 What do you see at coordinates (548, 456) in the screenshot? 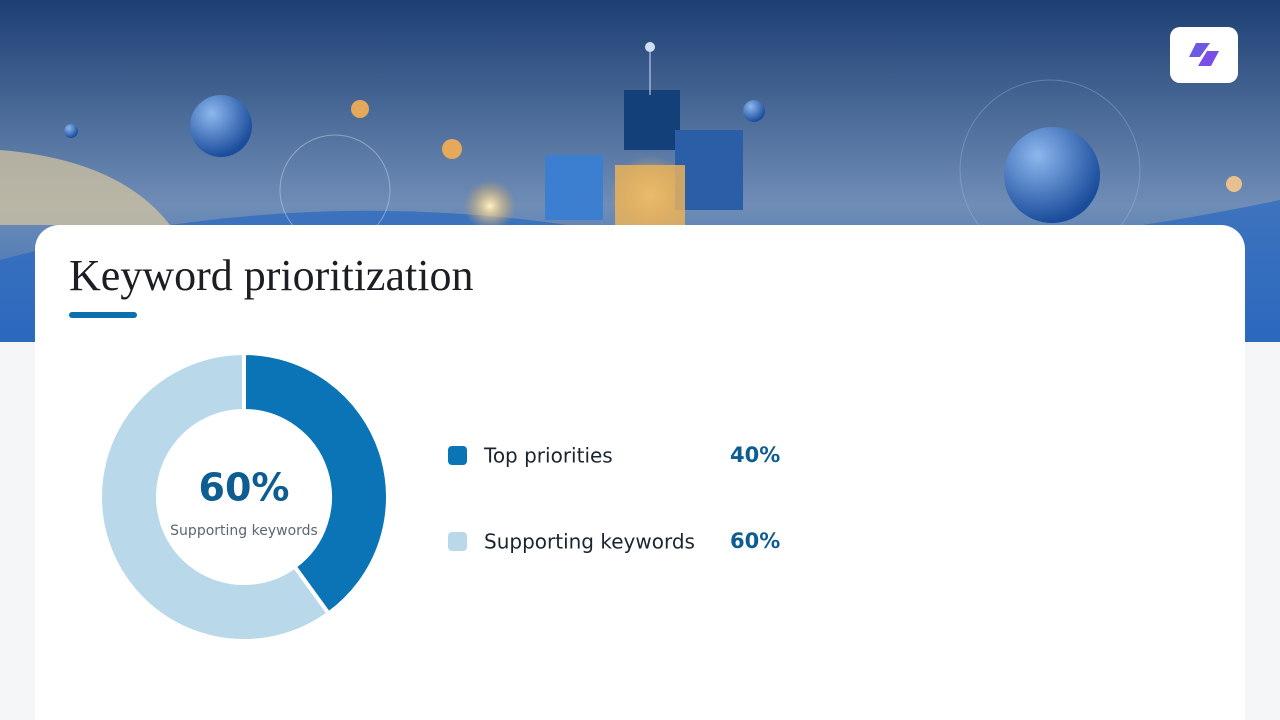
I see `legend-label: Top priorities` at bounding box center [548, 456].